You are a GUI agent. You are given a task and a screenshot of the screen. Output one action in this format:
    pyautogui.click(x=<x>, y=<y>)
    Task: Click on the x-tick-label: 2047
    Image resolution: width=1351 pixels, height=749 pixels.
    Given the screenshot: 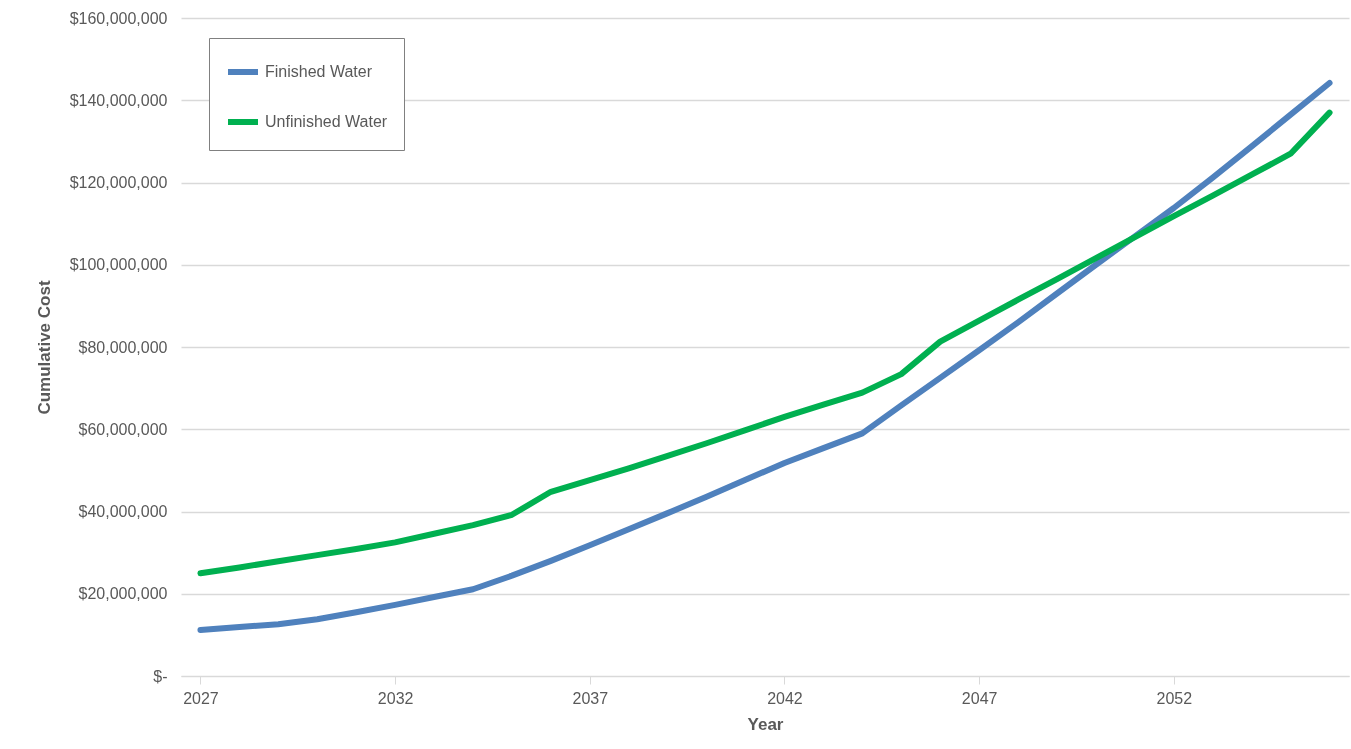 What is the action you would take?
    pyautogui.click(x=979, y=698)
    